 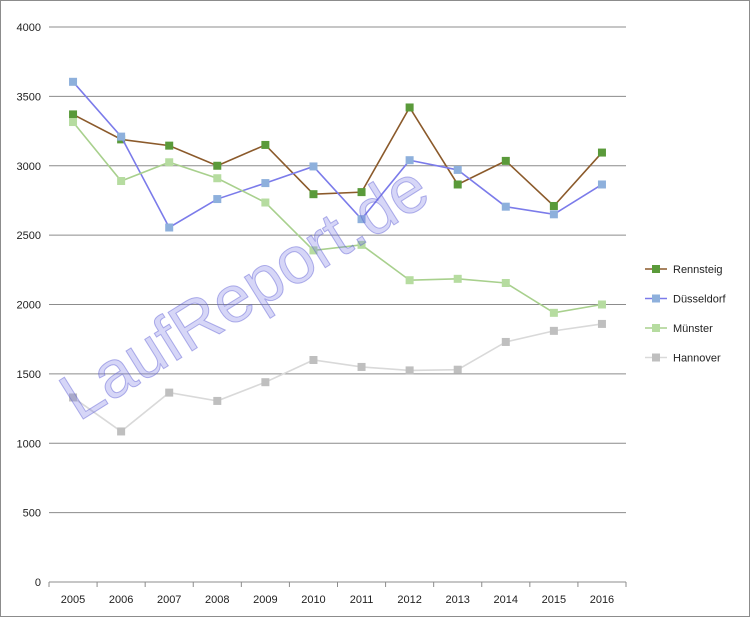 I want to click on x-tick-label: 2005, so click(x=73, y=600).